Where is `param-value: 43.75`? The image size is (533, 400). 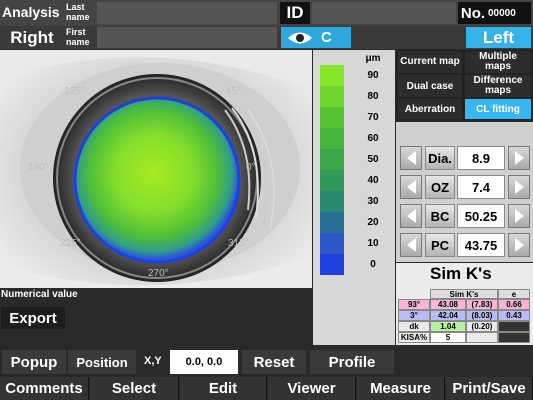
param-value: 43.75 is located at coordinates (481, 245).